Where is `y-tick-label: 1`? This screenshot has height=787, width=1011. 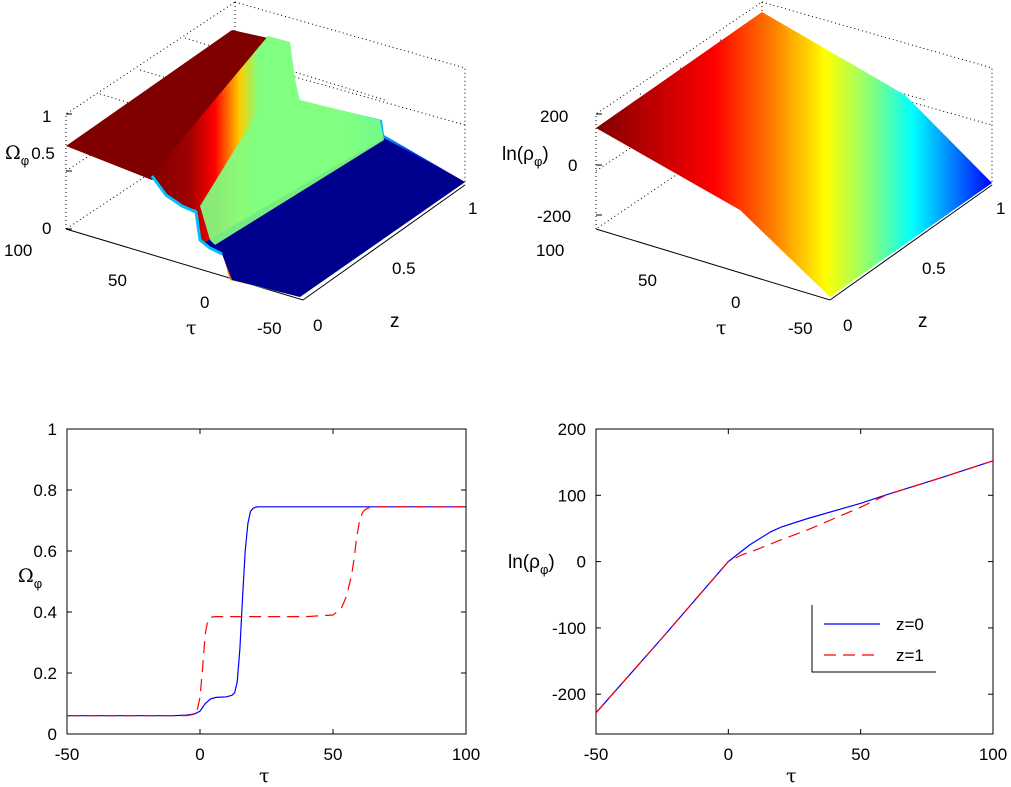 y-tick-label: 1 is located at coordinates (52, 429).